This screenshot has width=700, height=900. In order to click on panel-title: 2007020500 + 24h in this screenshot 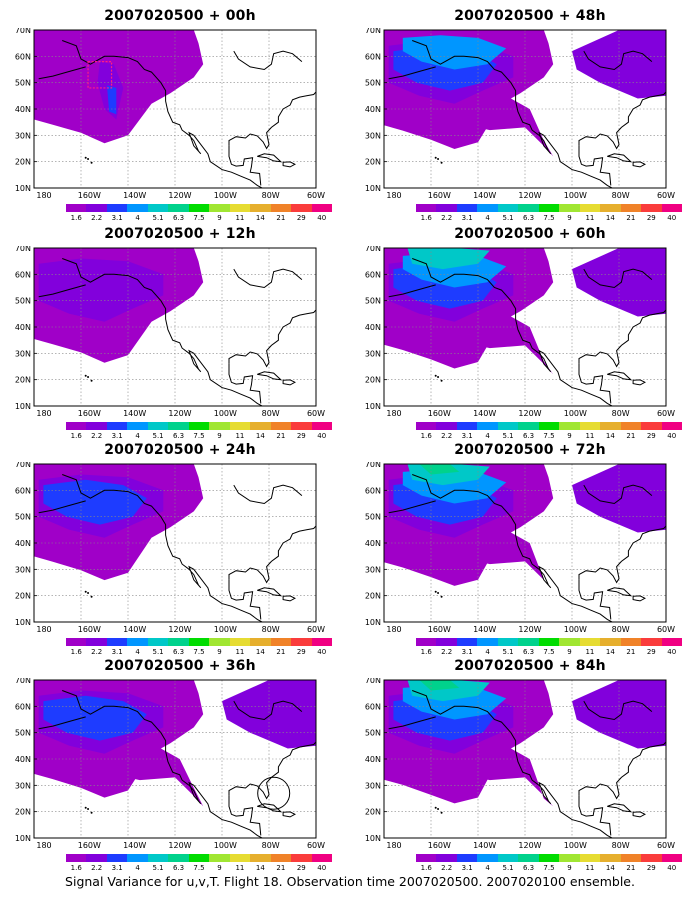, I will do `click(180, 450)`.